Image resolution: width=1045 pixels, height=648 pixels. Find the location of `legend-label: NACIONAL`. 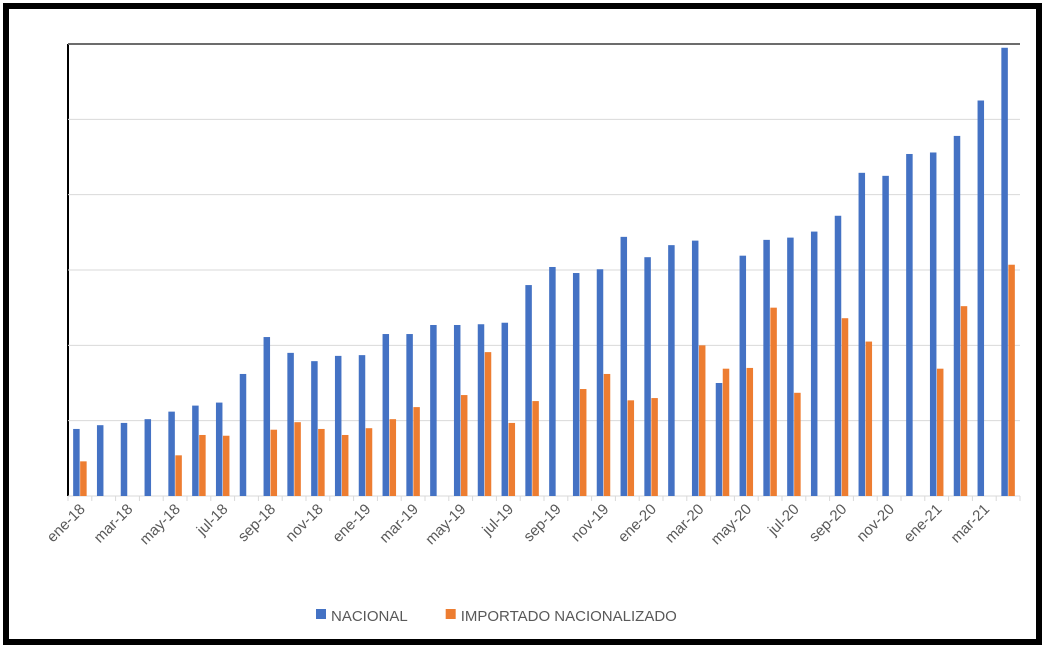

legend-label: NACIONAL is located at coordinates (369, 616).